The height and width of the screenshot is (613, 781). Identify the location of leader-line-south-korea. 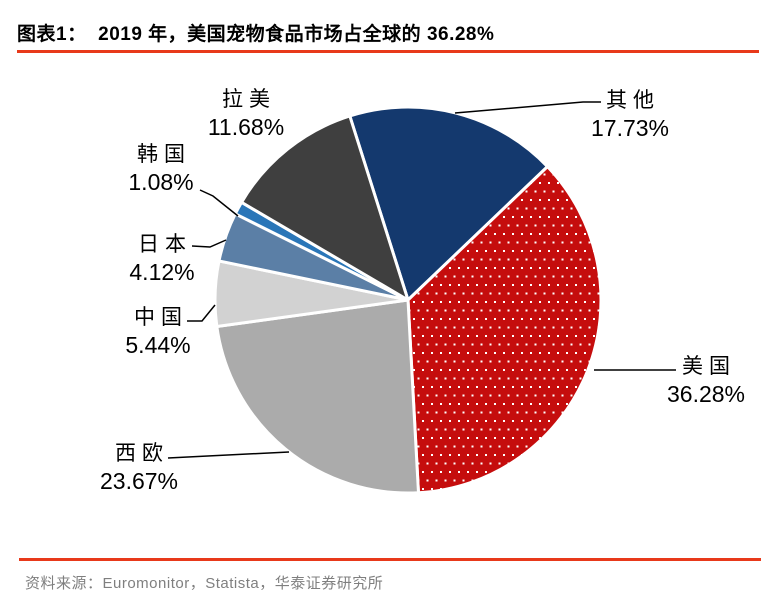
(219, 203).